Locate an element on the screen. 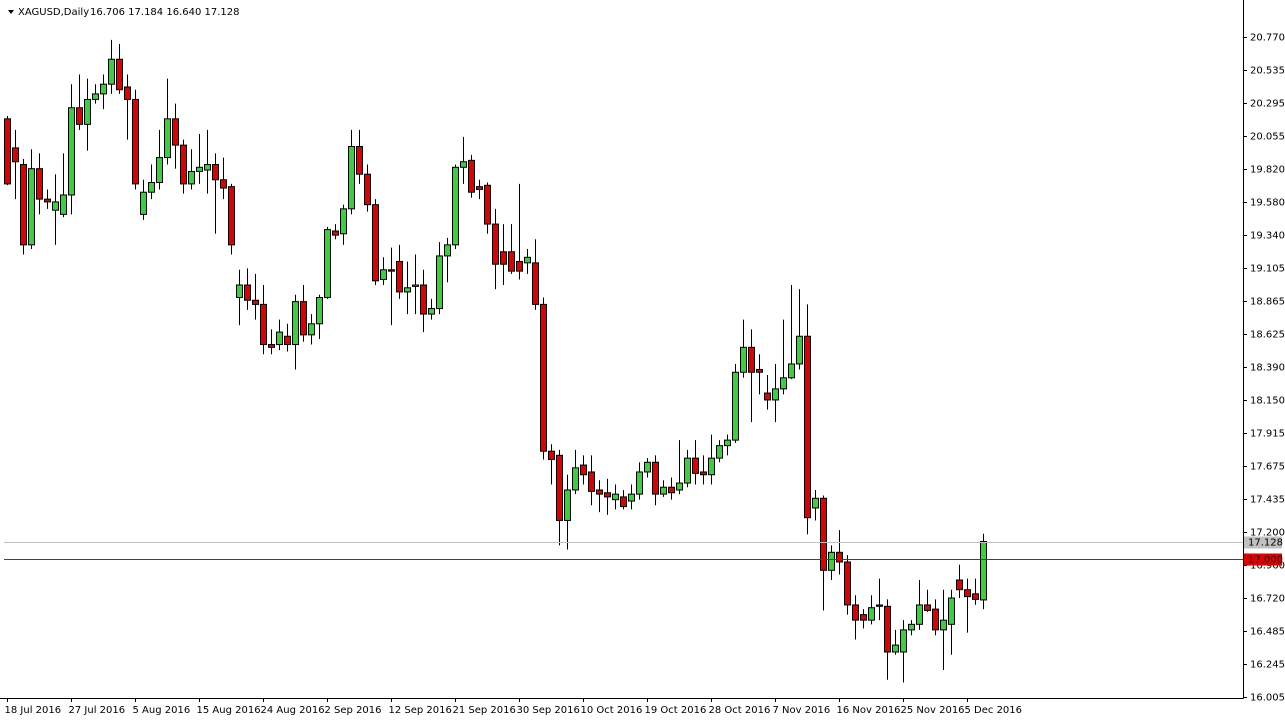 This screenshot has width=1285, height=723. x-tick-label: 21 Sep 2016 is located at coordinates (484, 710).